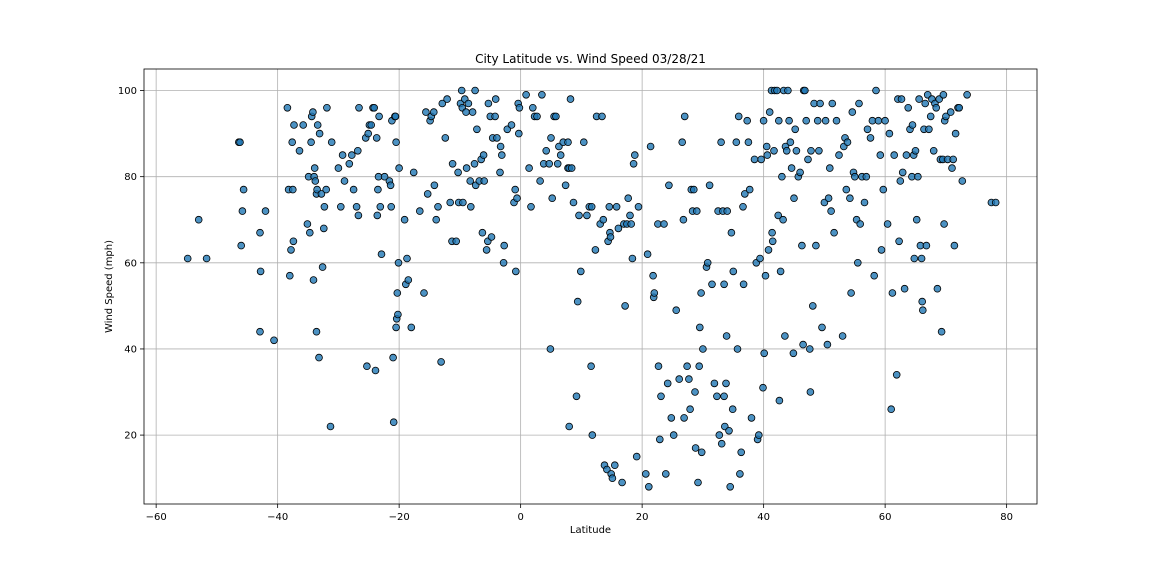  What do you see at coordinates (642, 517) in the screenshot?
I see `x-tick-label: 20` at bounding box center [642, 517].